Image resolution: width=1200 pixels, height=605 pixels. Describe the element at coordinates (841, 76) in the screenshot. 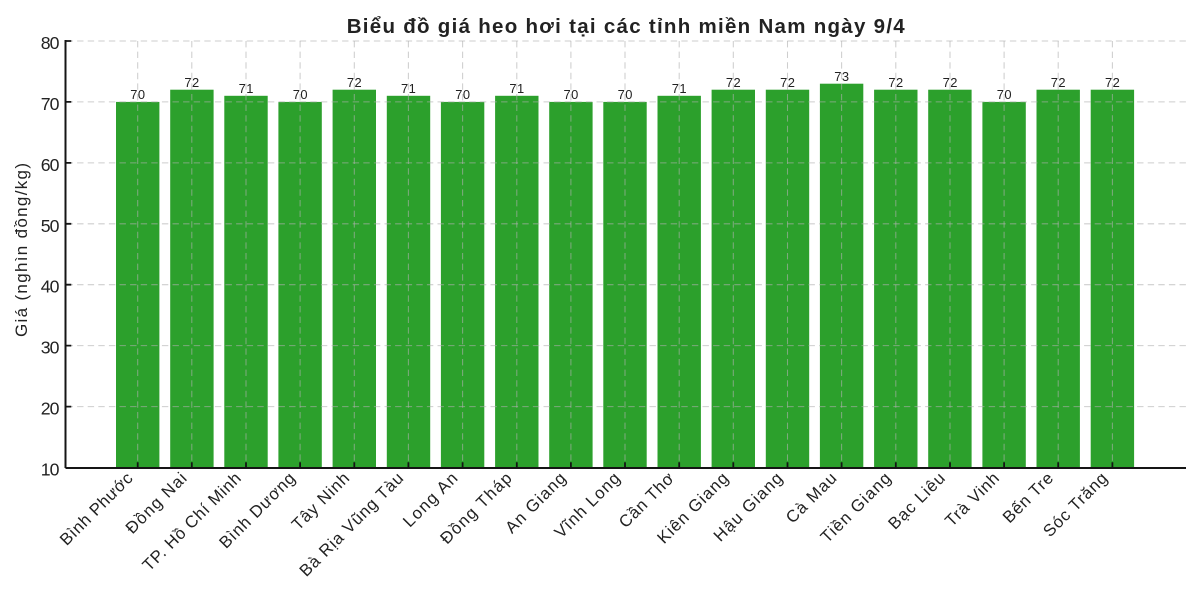

I see `svg-text: 73` at that location.